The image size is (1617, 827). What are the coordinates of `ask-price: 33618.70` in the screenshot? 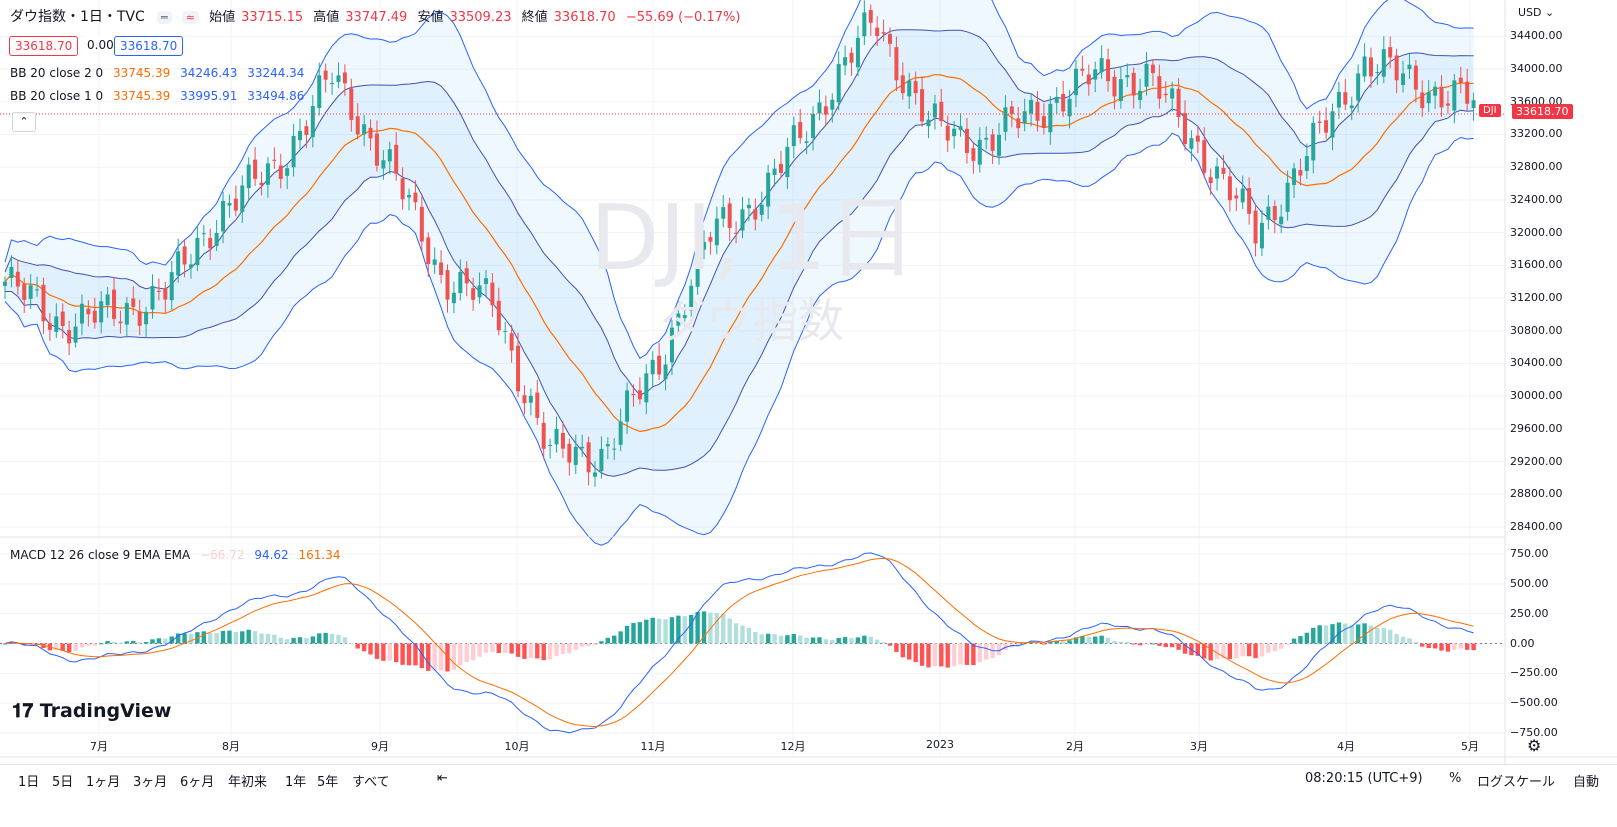 It's located at (149, 46).